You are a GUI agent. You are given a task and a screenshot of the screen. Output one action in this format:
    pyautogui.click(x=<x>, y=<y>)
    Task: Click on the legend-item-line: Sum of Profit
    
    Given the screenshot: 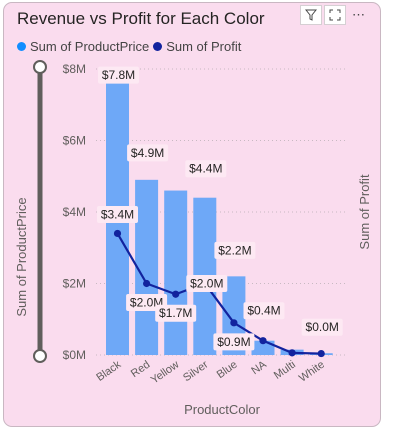 What is the action you would take?
    pyautogui.click(x=197, y=46)
    